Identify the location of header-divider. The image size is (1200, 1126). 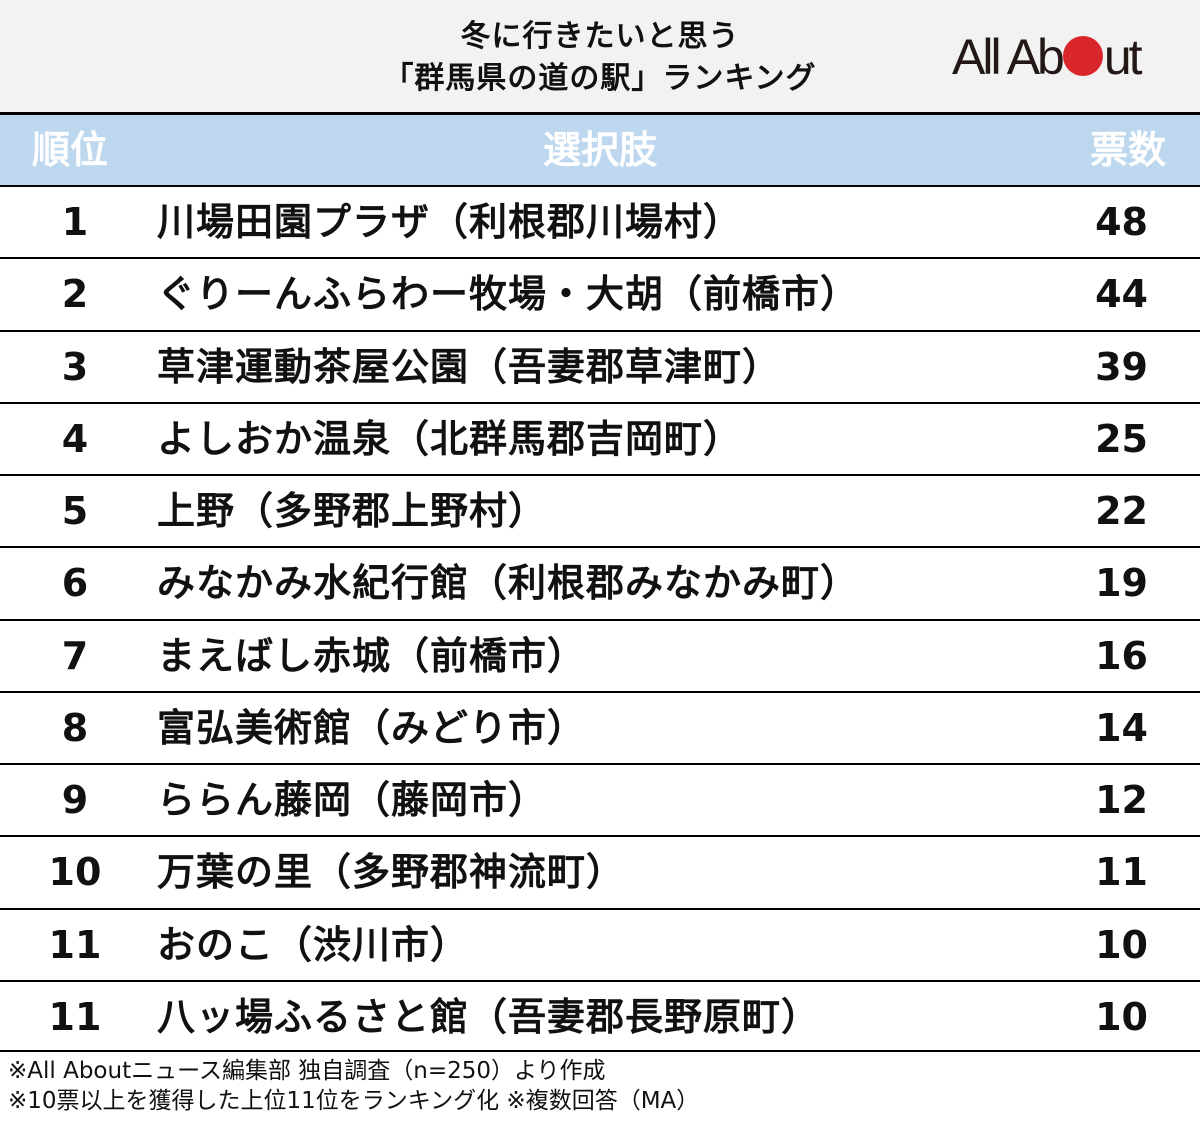
(600, 113).